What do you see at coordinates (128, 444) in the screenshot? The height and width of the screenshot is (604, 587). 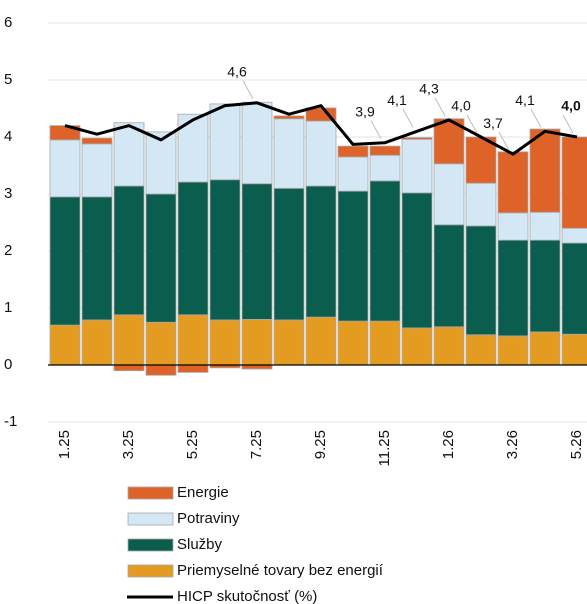 I see `x-tick-label: 3.25` at bounding box center [128, 444].